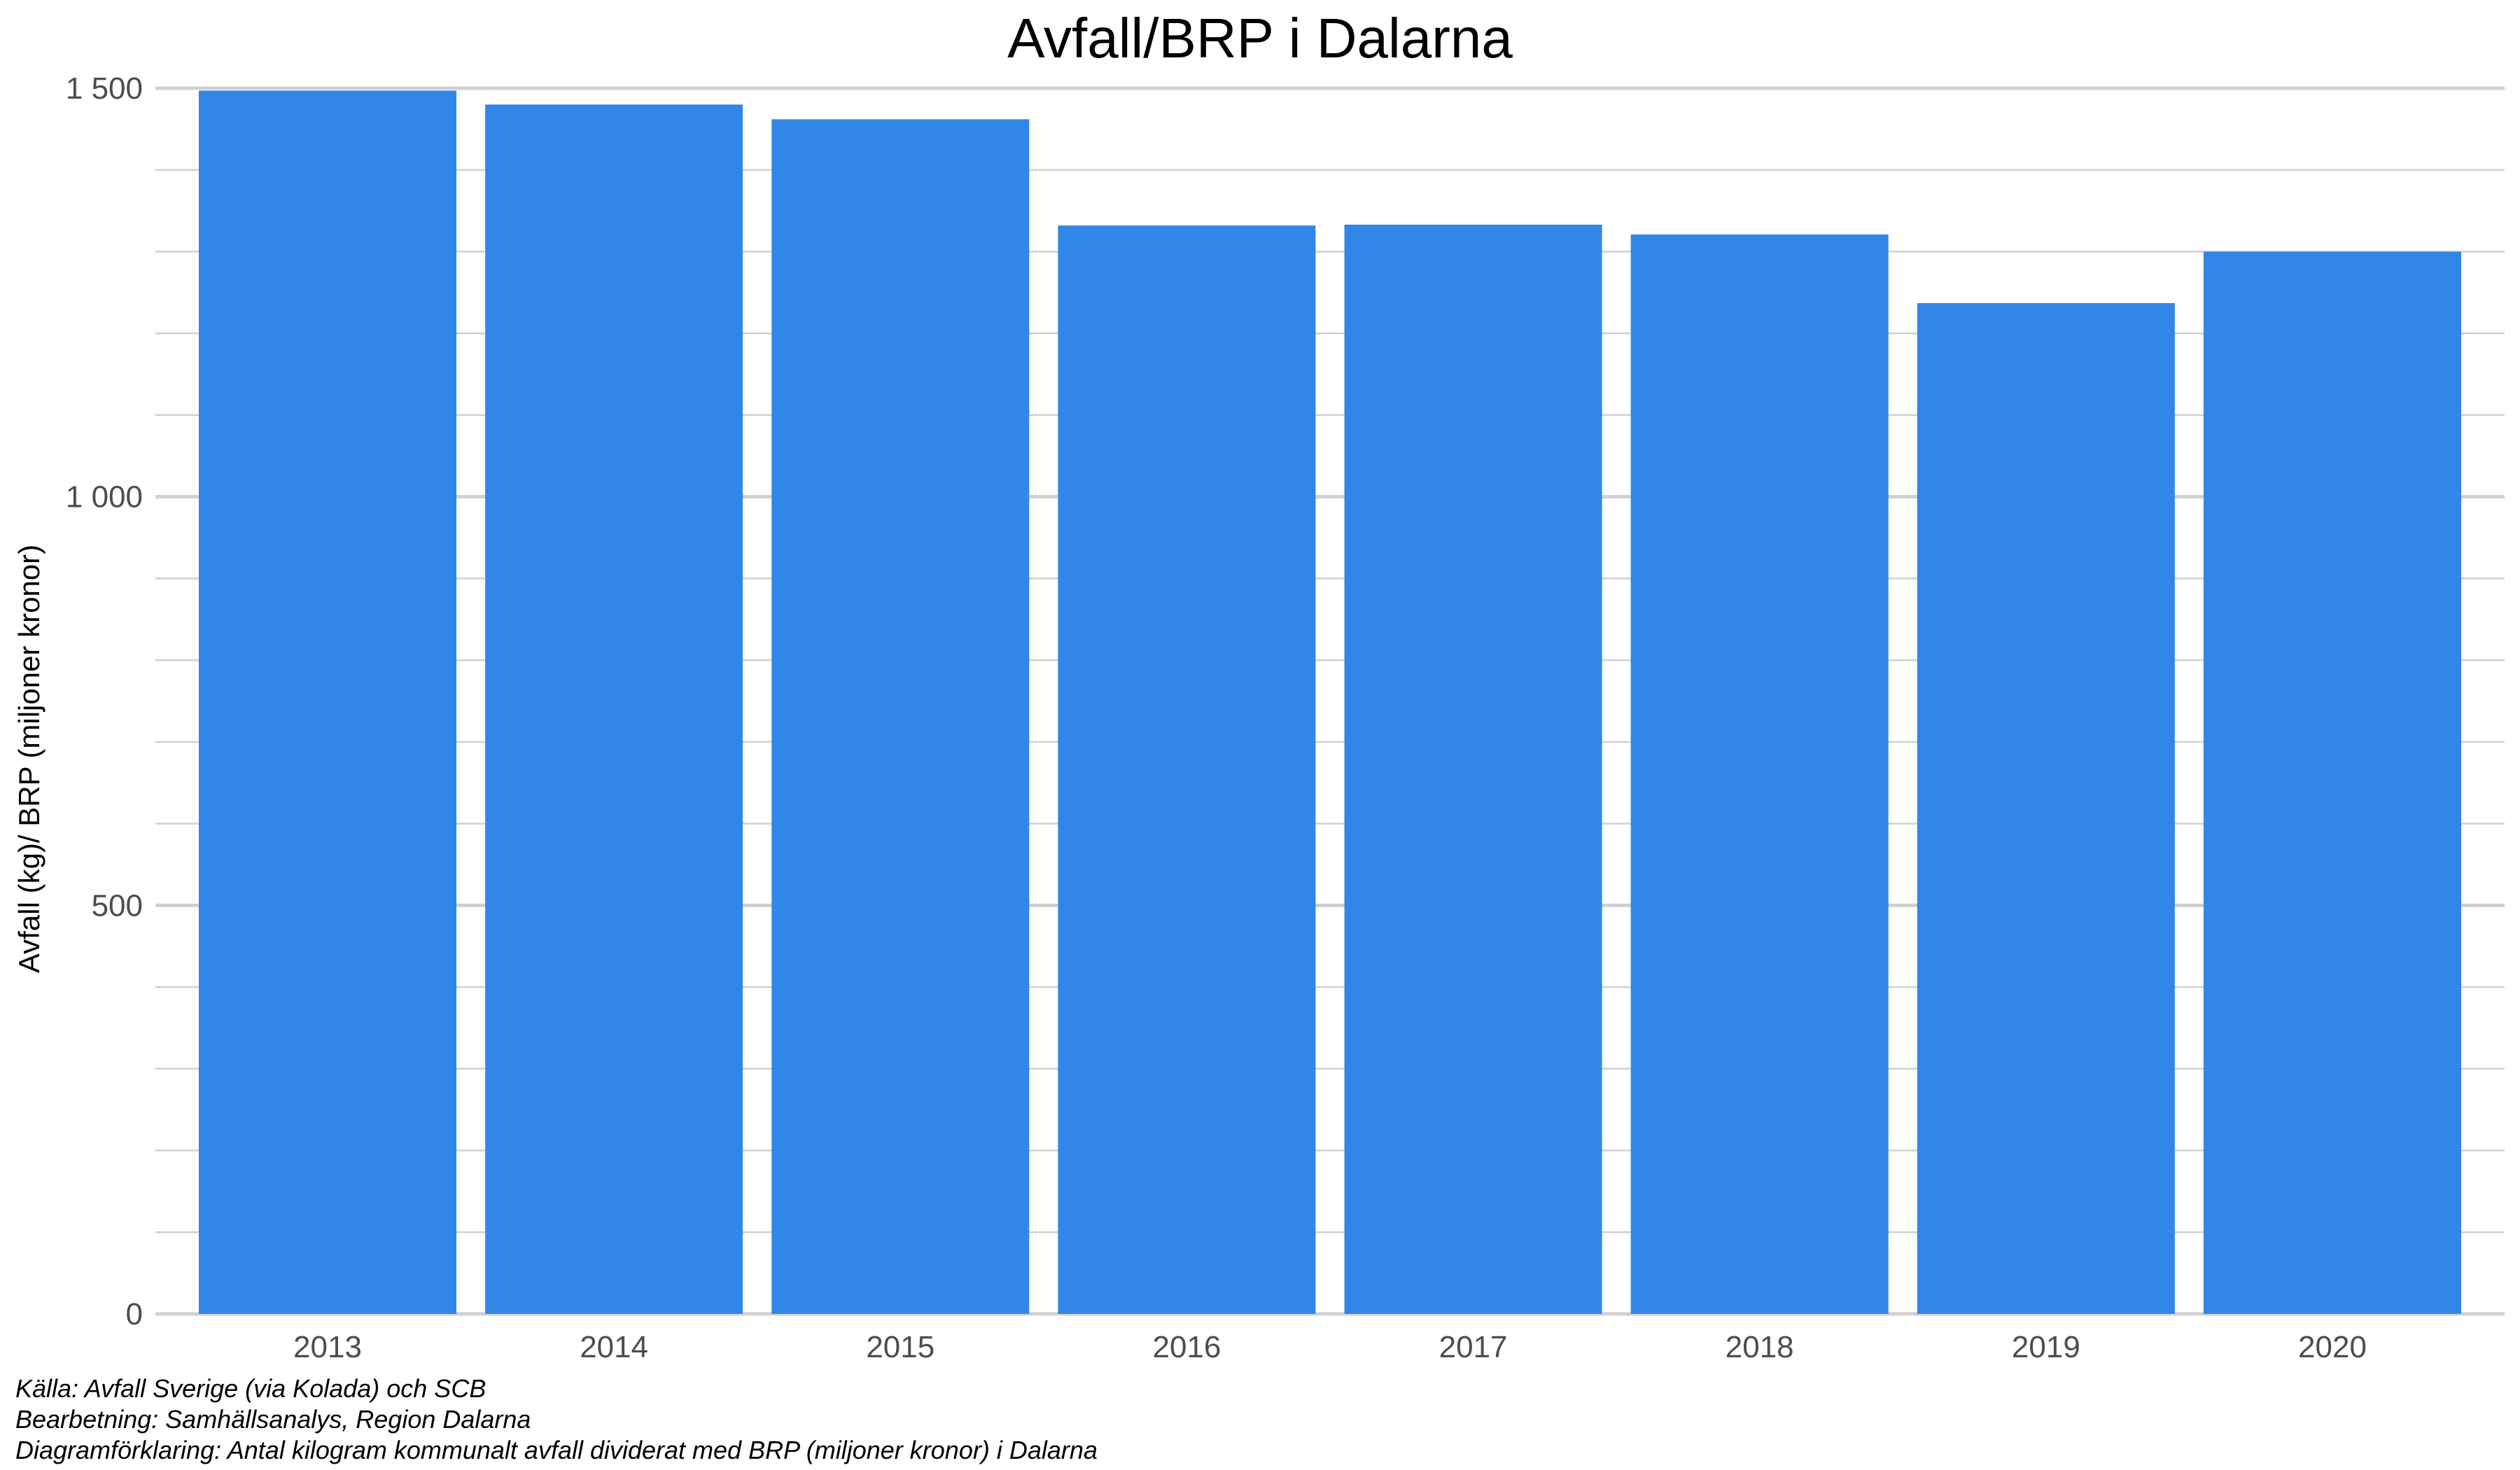  Describe the element at coordinates (1760, 1347) in the screenshot. I see `x-tick-label: 2018` at that location.